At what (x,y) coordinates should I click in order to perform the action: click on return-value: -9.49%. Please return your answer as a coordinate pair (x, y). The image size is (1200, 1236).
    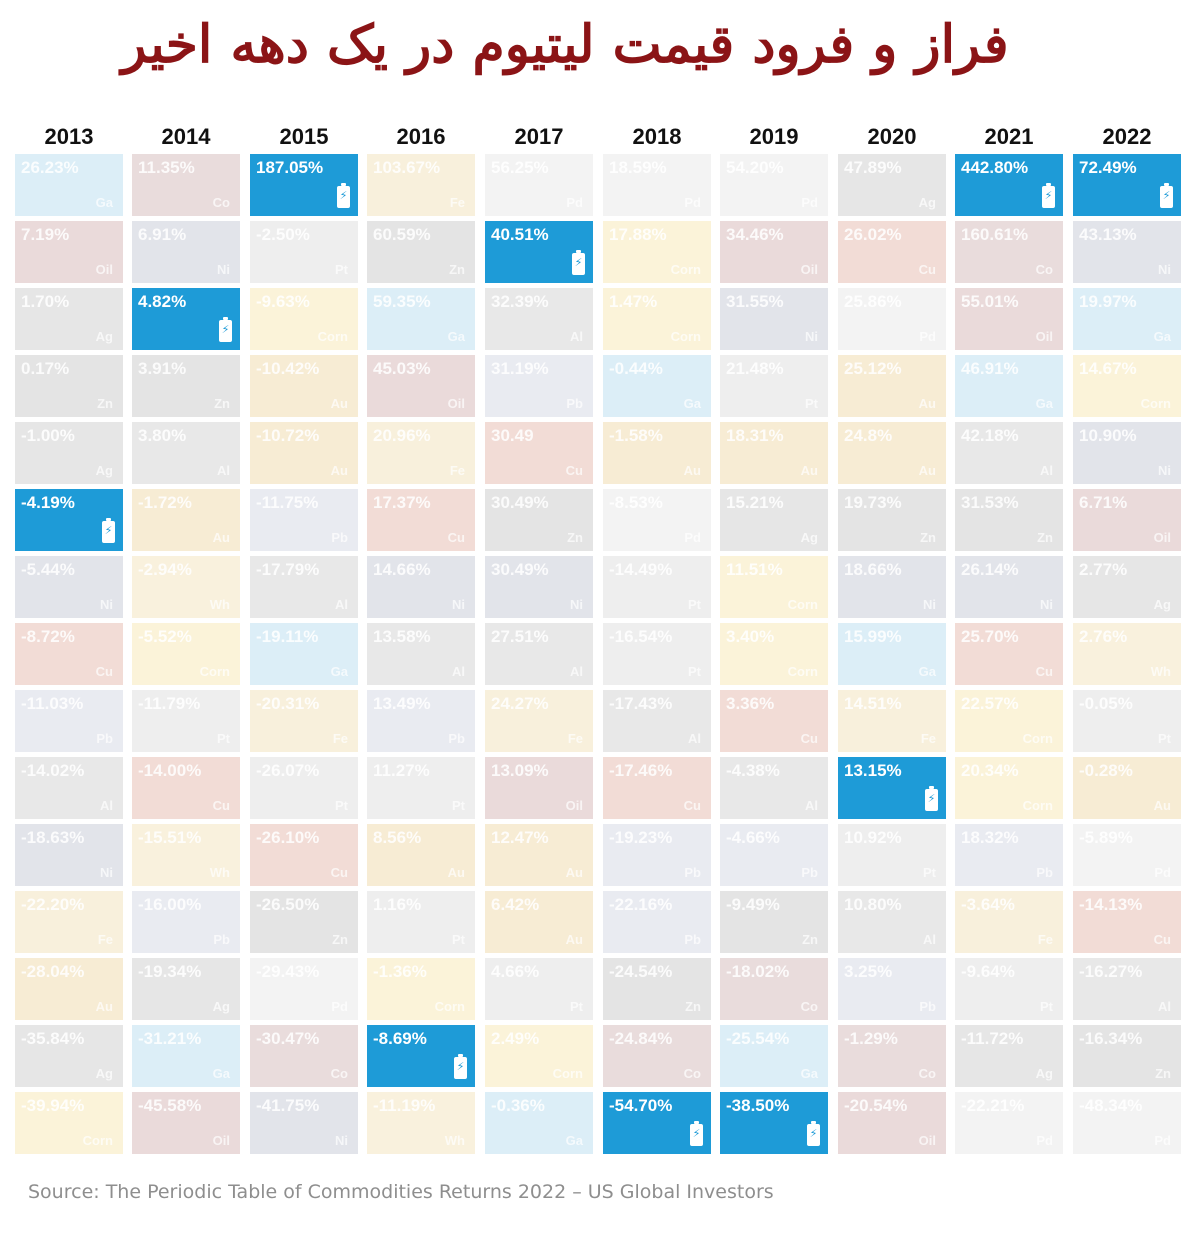
    Looking at the image, I should click on (753, 904).